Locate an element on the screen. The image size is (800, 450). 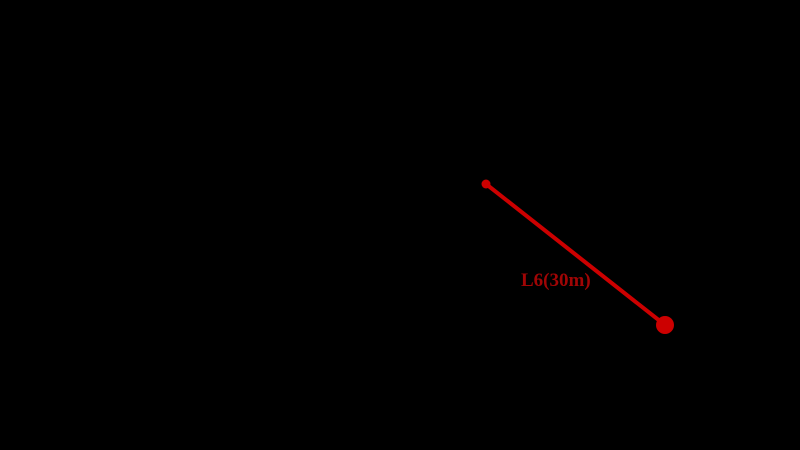
segment-start-node-l6 is located at coordinates (486, 184).